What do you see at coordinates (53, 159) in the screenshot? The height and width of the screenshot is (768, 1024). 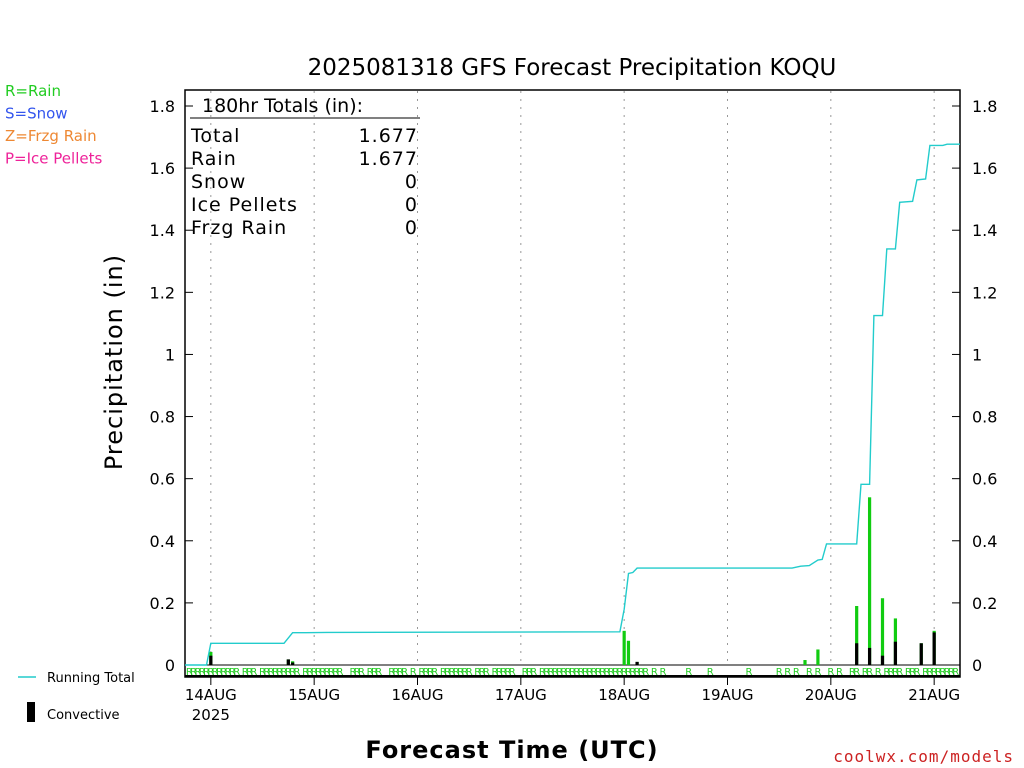 I see `precip-type-legend-item: P=Ice Pellets` at bounding box center [53, 159].